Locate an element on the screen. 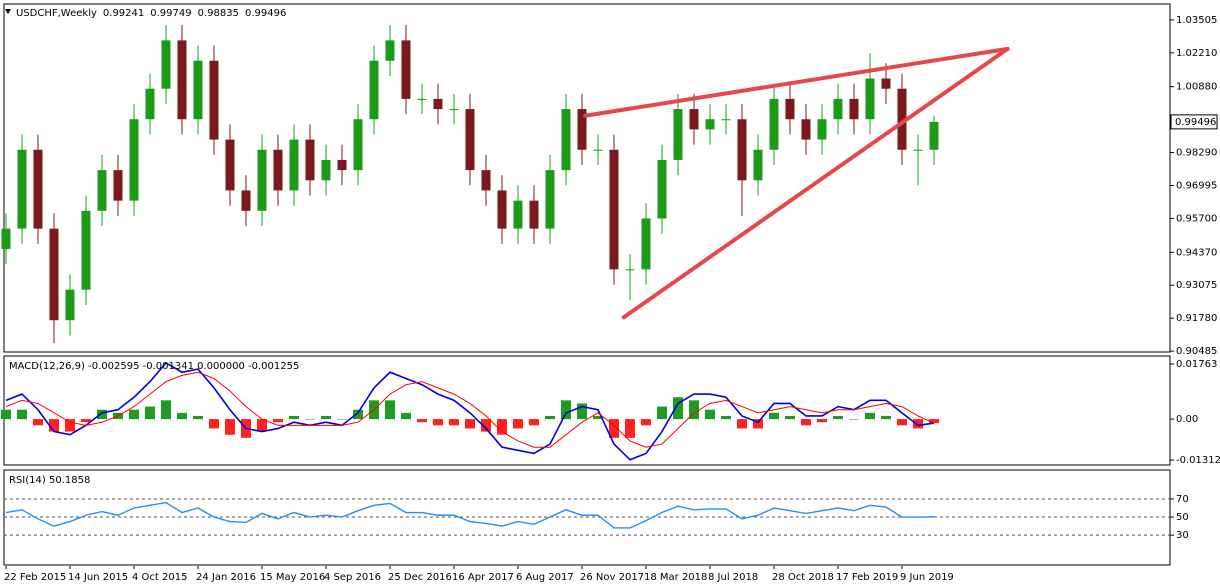  y-tick-label: 1.02210 is located at coordinates (1196, 53).